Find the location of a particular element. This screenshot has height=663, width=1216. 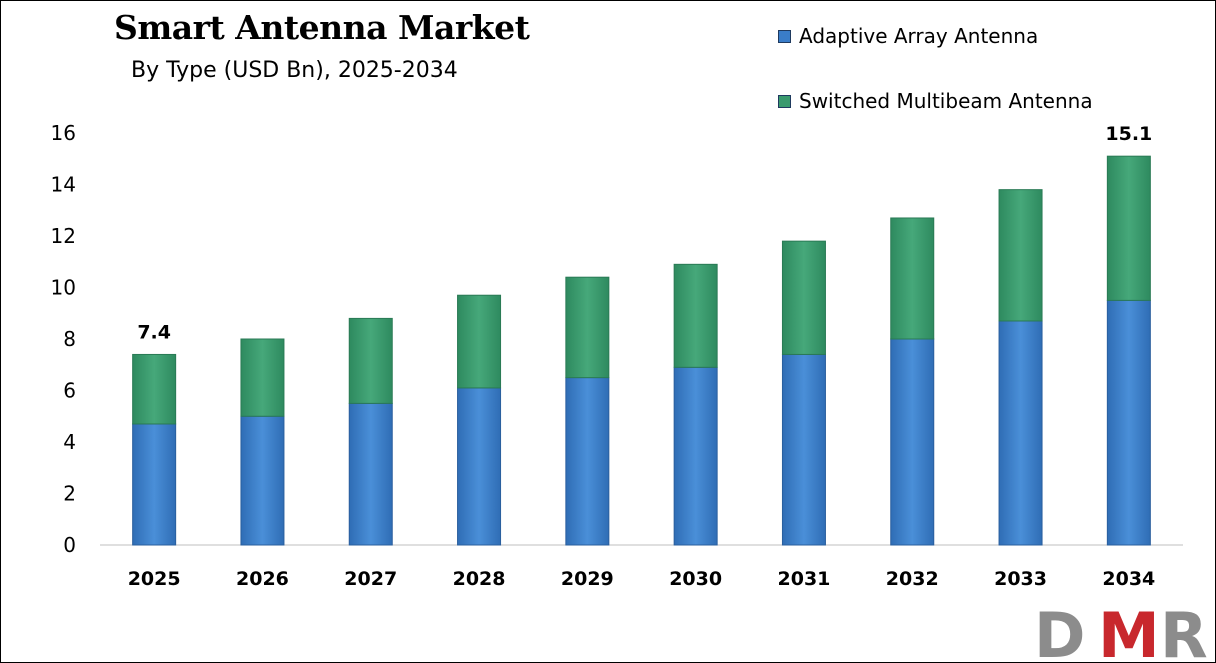

legend-swatch-switched is located at coordinates (784, 101).